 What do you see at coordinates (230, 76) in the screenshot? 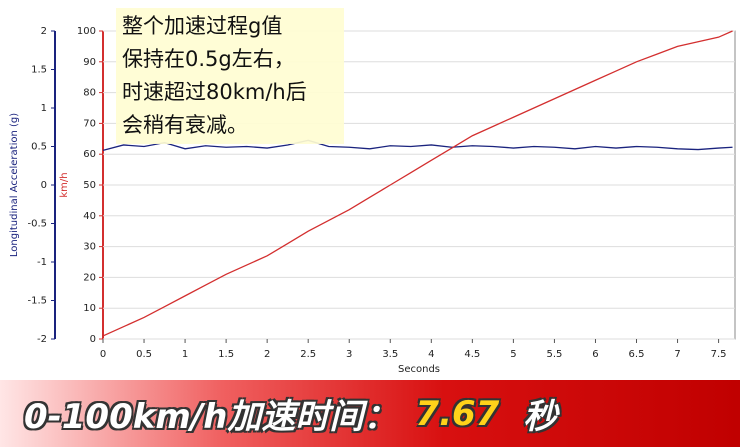
I see `annotation: 整个加速过程g值 保持在0.5g左右， 时速超过80km/h后 会稍有衰减。` at bounding box center [230, 76].